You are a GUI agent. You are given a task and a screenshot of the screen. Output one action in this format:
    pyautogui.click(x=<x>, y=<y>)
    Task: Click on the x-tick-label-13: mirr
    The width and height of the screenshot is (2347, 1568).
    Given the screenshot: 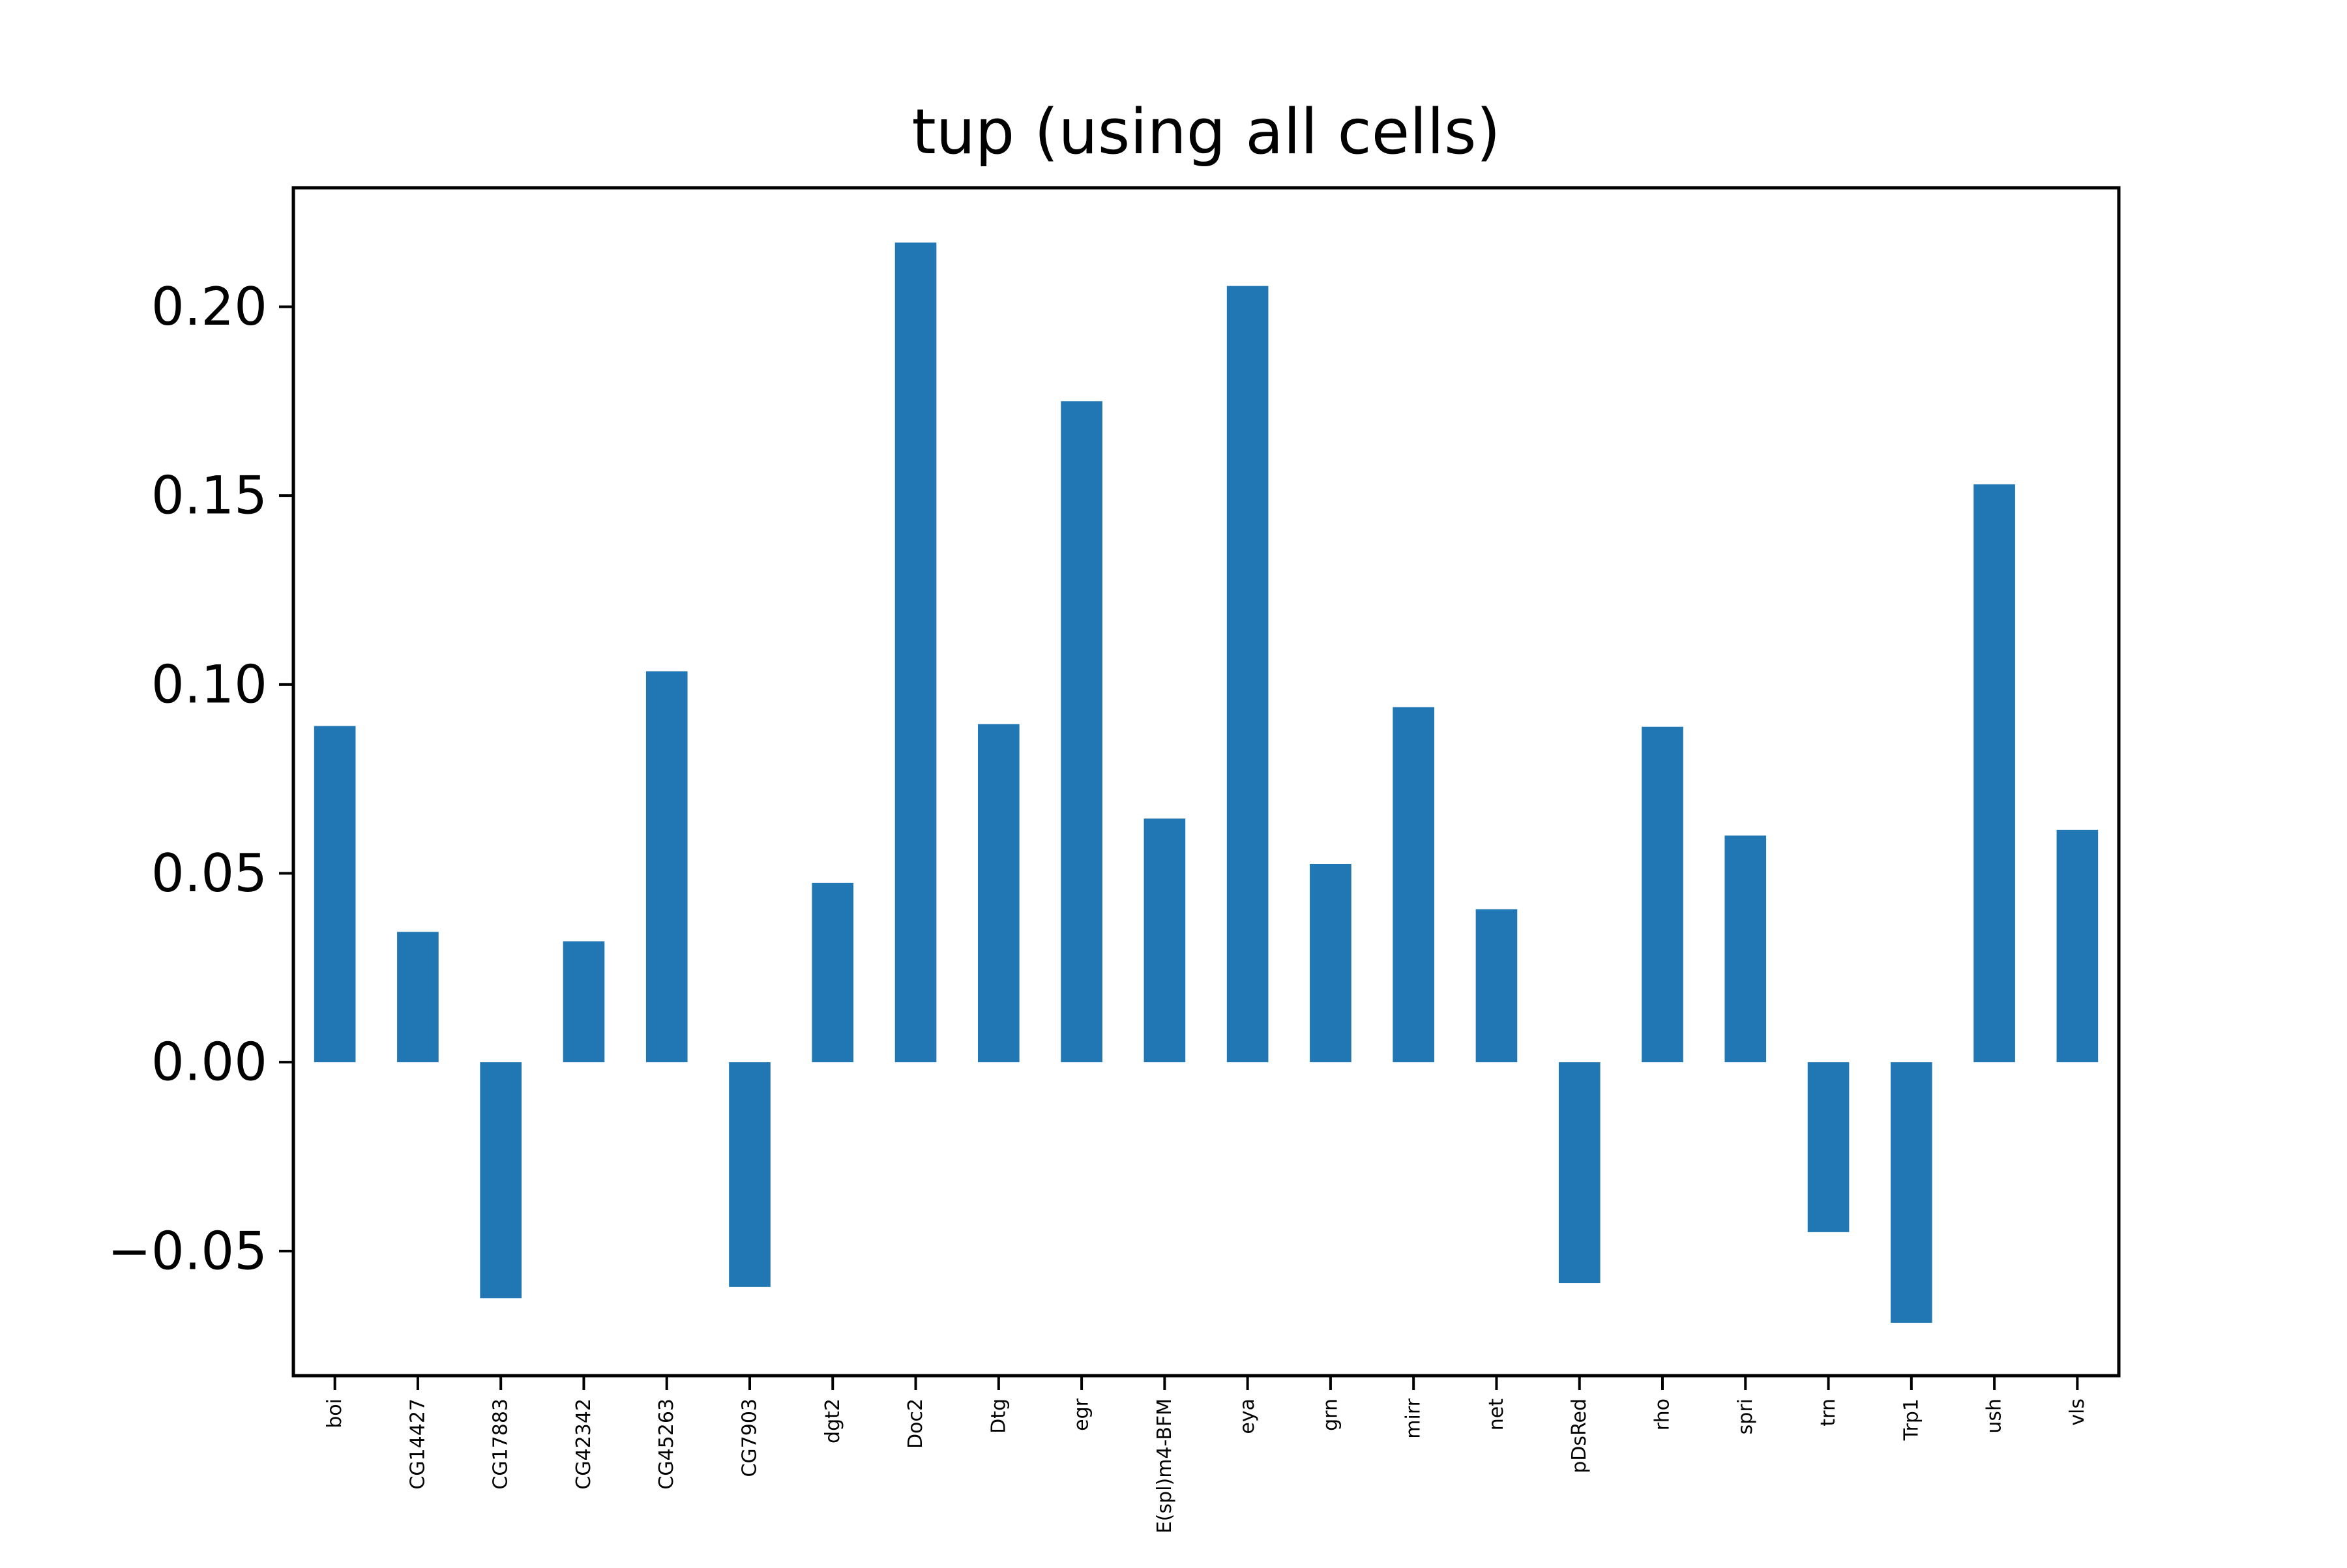 What is the action you would take?
    pyautogui.click(x=1414, y=1418)
    